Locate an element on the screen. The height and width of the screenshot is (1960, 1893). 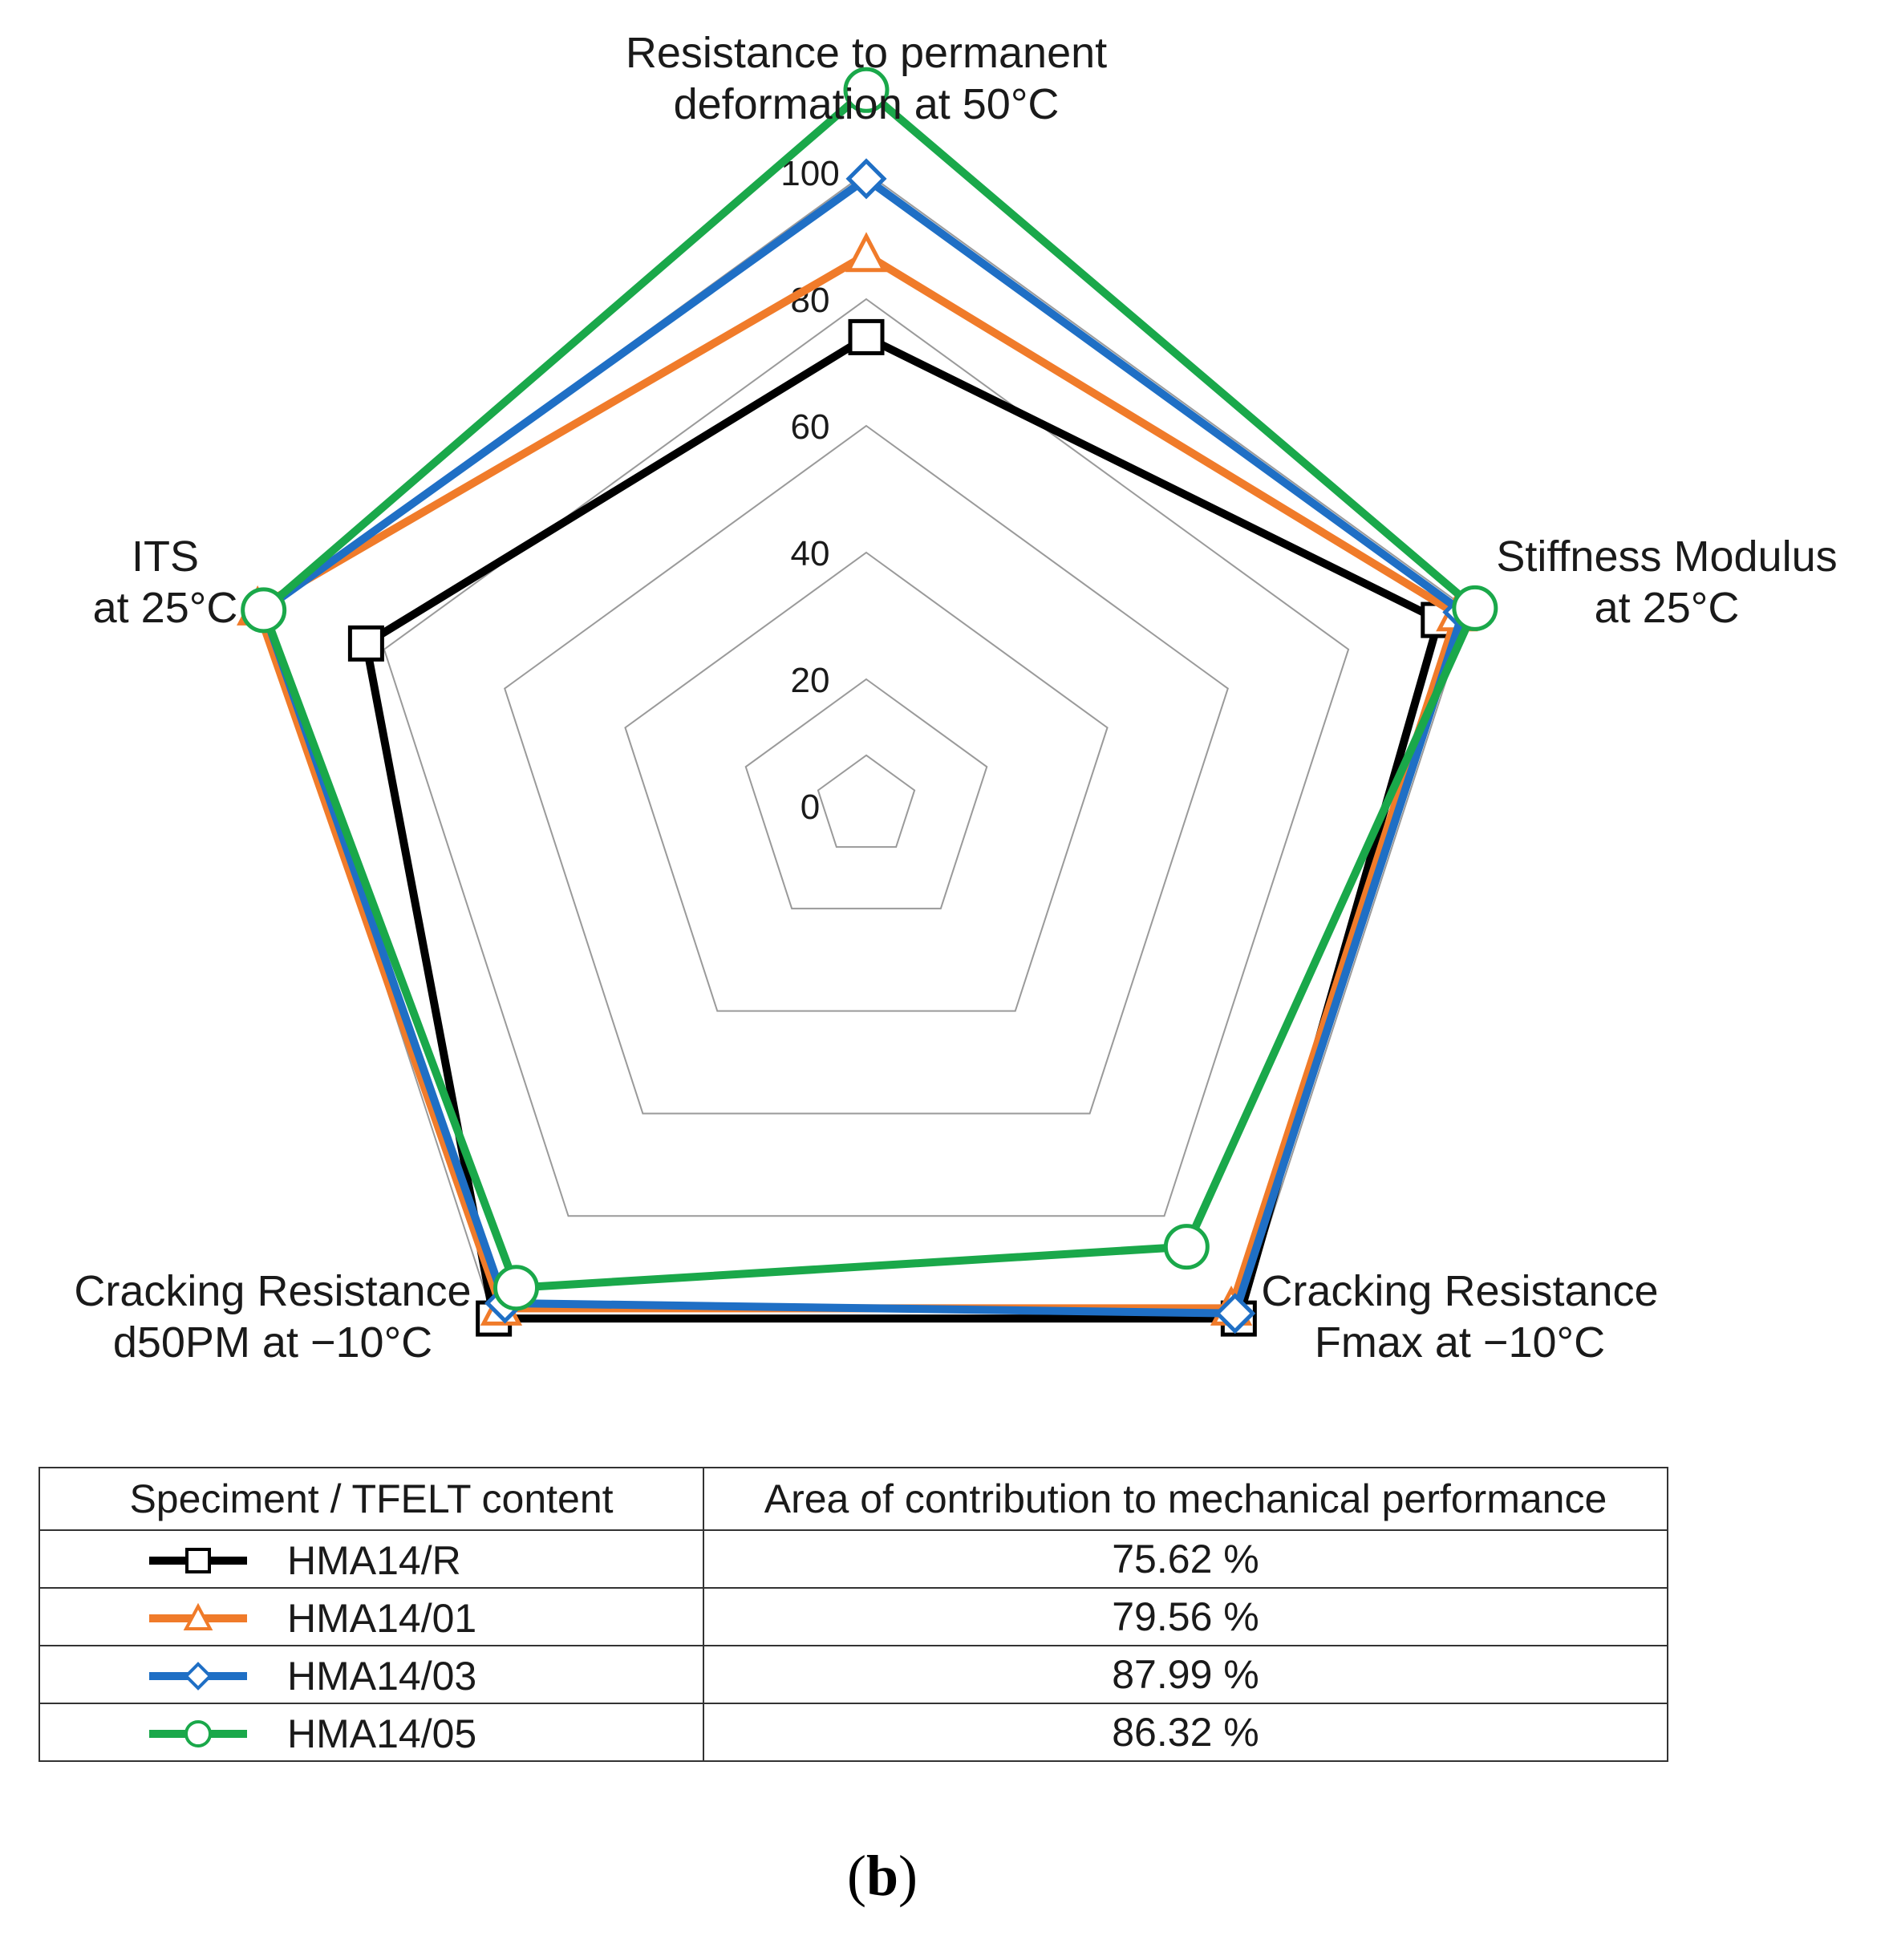
legend-swatch-marker-diamond is located at coordinates (198, 1676).